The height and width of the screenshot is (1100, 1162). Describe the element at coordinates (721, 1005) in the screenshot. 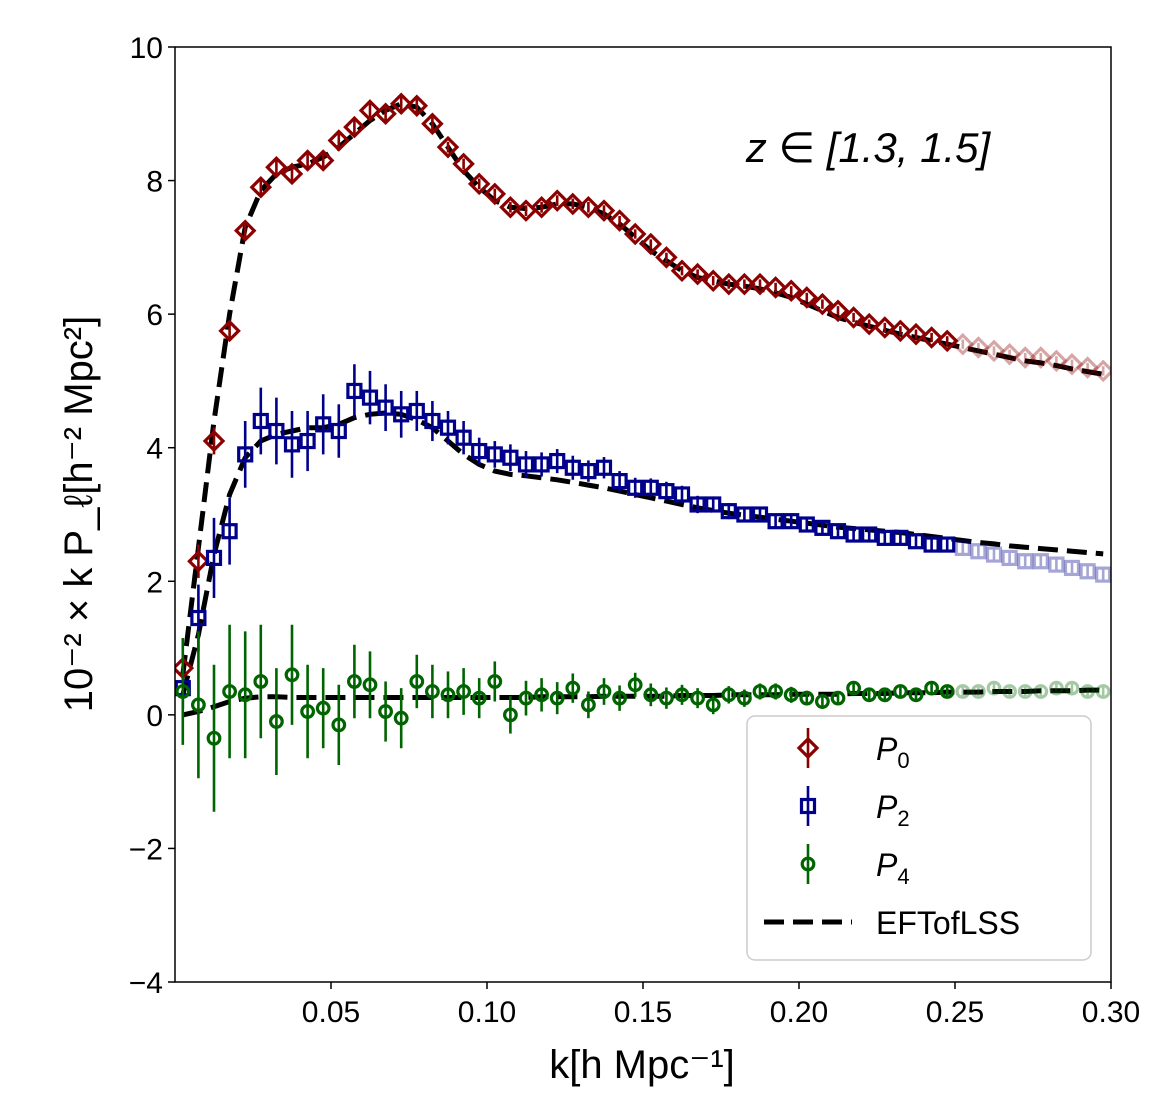

I see `x-axis: 0.05 0.10 0.15 0.20 0.25 0.30` at that location.